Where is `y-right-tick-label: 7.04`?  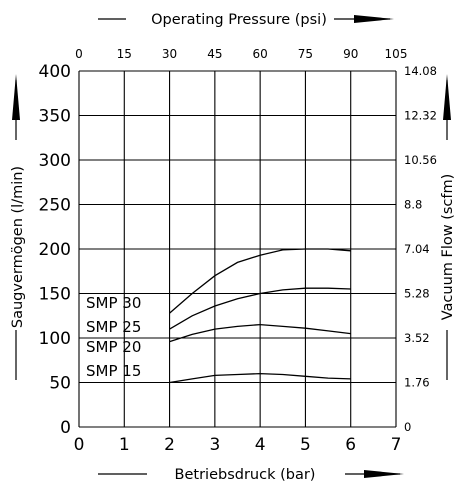
y-right-tick-label: 7.04 is located at coordinates (417, 249).